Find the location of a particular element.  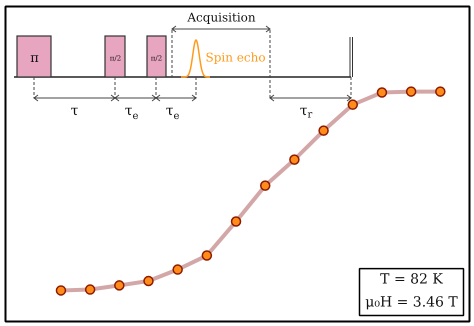

annotation: τ is located at coordinates (74, 111).